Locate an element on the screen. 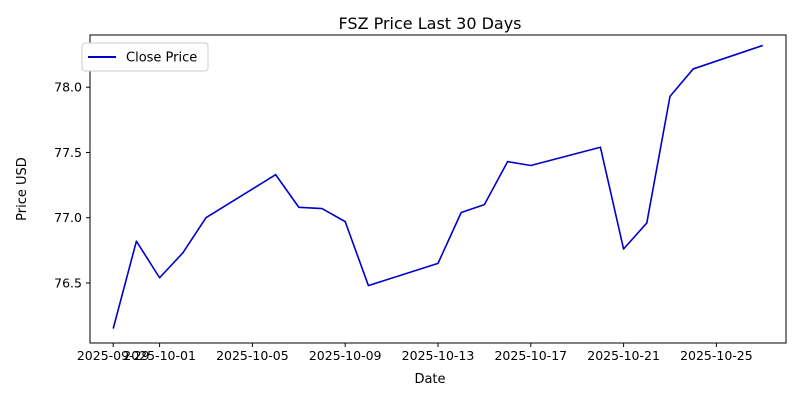 The height and width of the screenshot is (400, 800). x-tick-label: 2025-10-25 is located at coordinates (716, 355).